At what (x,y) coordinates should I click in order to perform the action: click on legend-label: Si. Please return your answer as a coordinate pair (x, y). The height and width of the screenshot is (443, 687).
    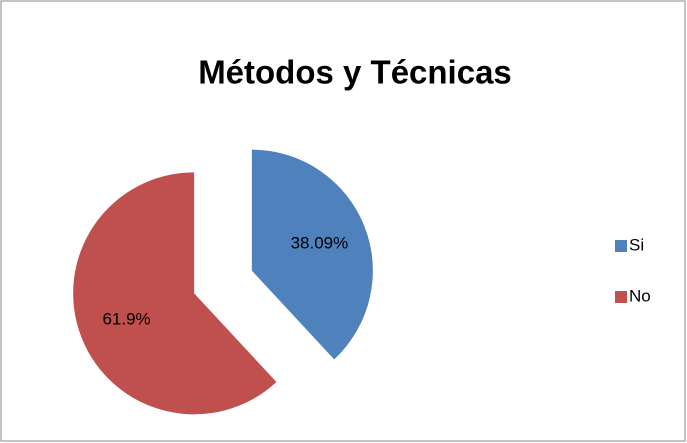
    Looking at the image, I should click on (636, 244).